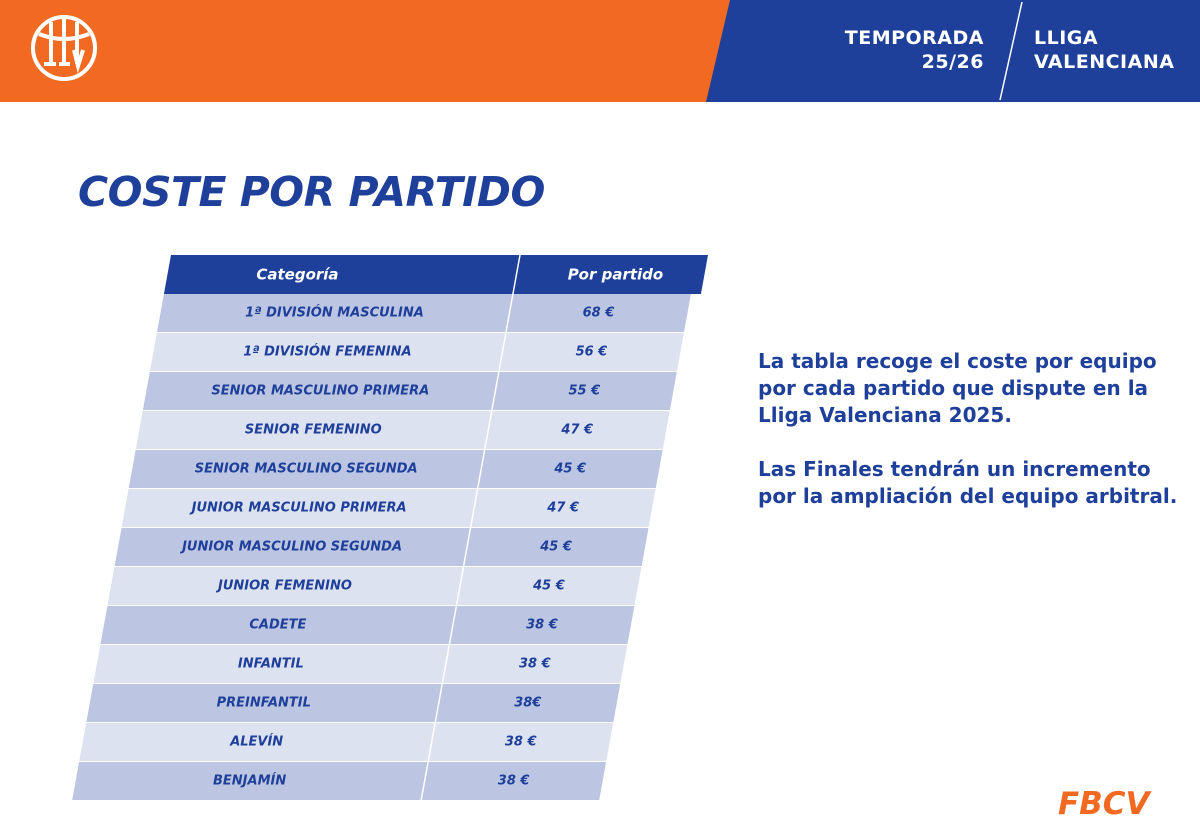 The width and height of the screenshot is (1200, 822). Describe the element at coordinates (616, 275) in the screenshot. I see `header-price: Por partido` at that location.